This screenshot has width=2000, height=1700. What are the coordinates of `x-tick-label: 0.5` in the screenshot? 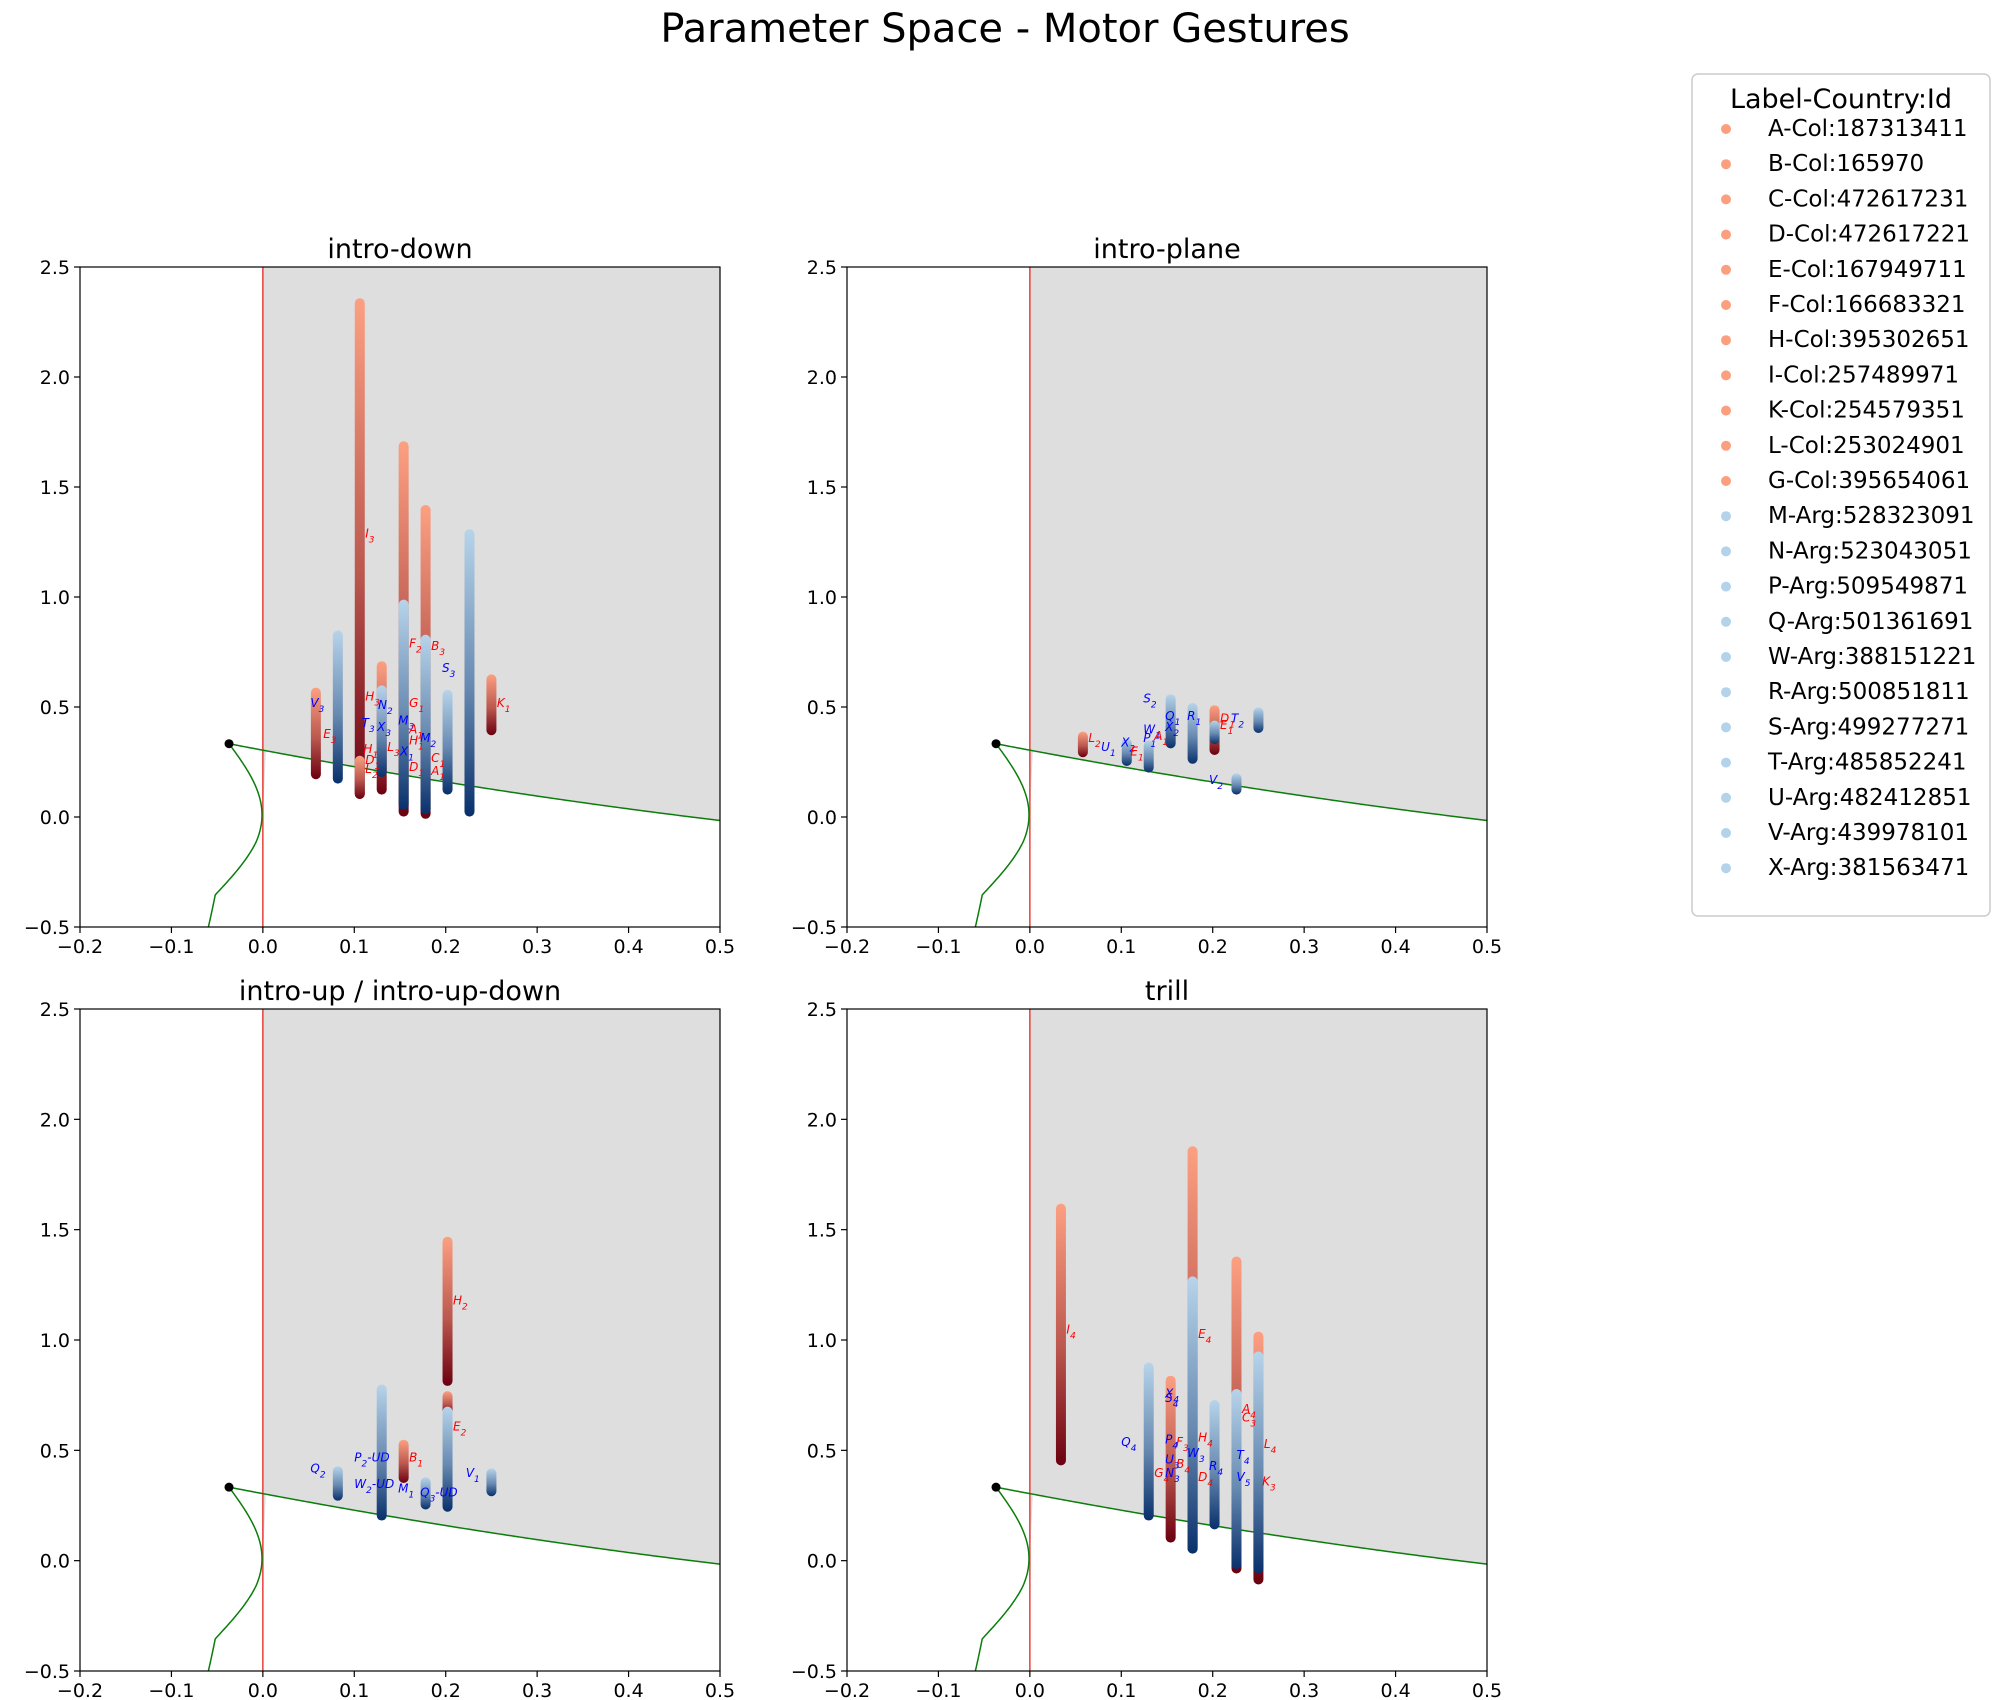 It's located at (720, 1690).